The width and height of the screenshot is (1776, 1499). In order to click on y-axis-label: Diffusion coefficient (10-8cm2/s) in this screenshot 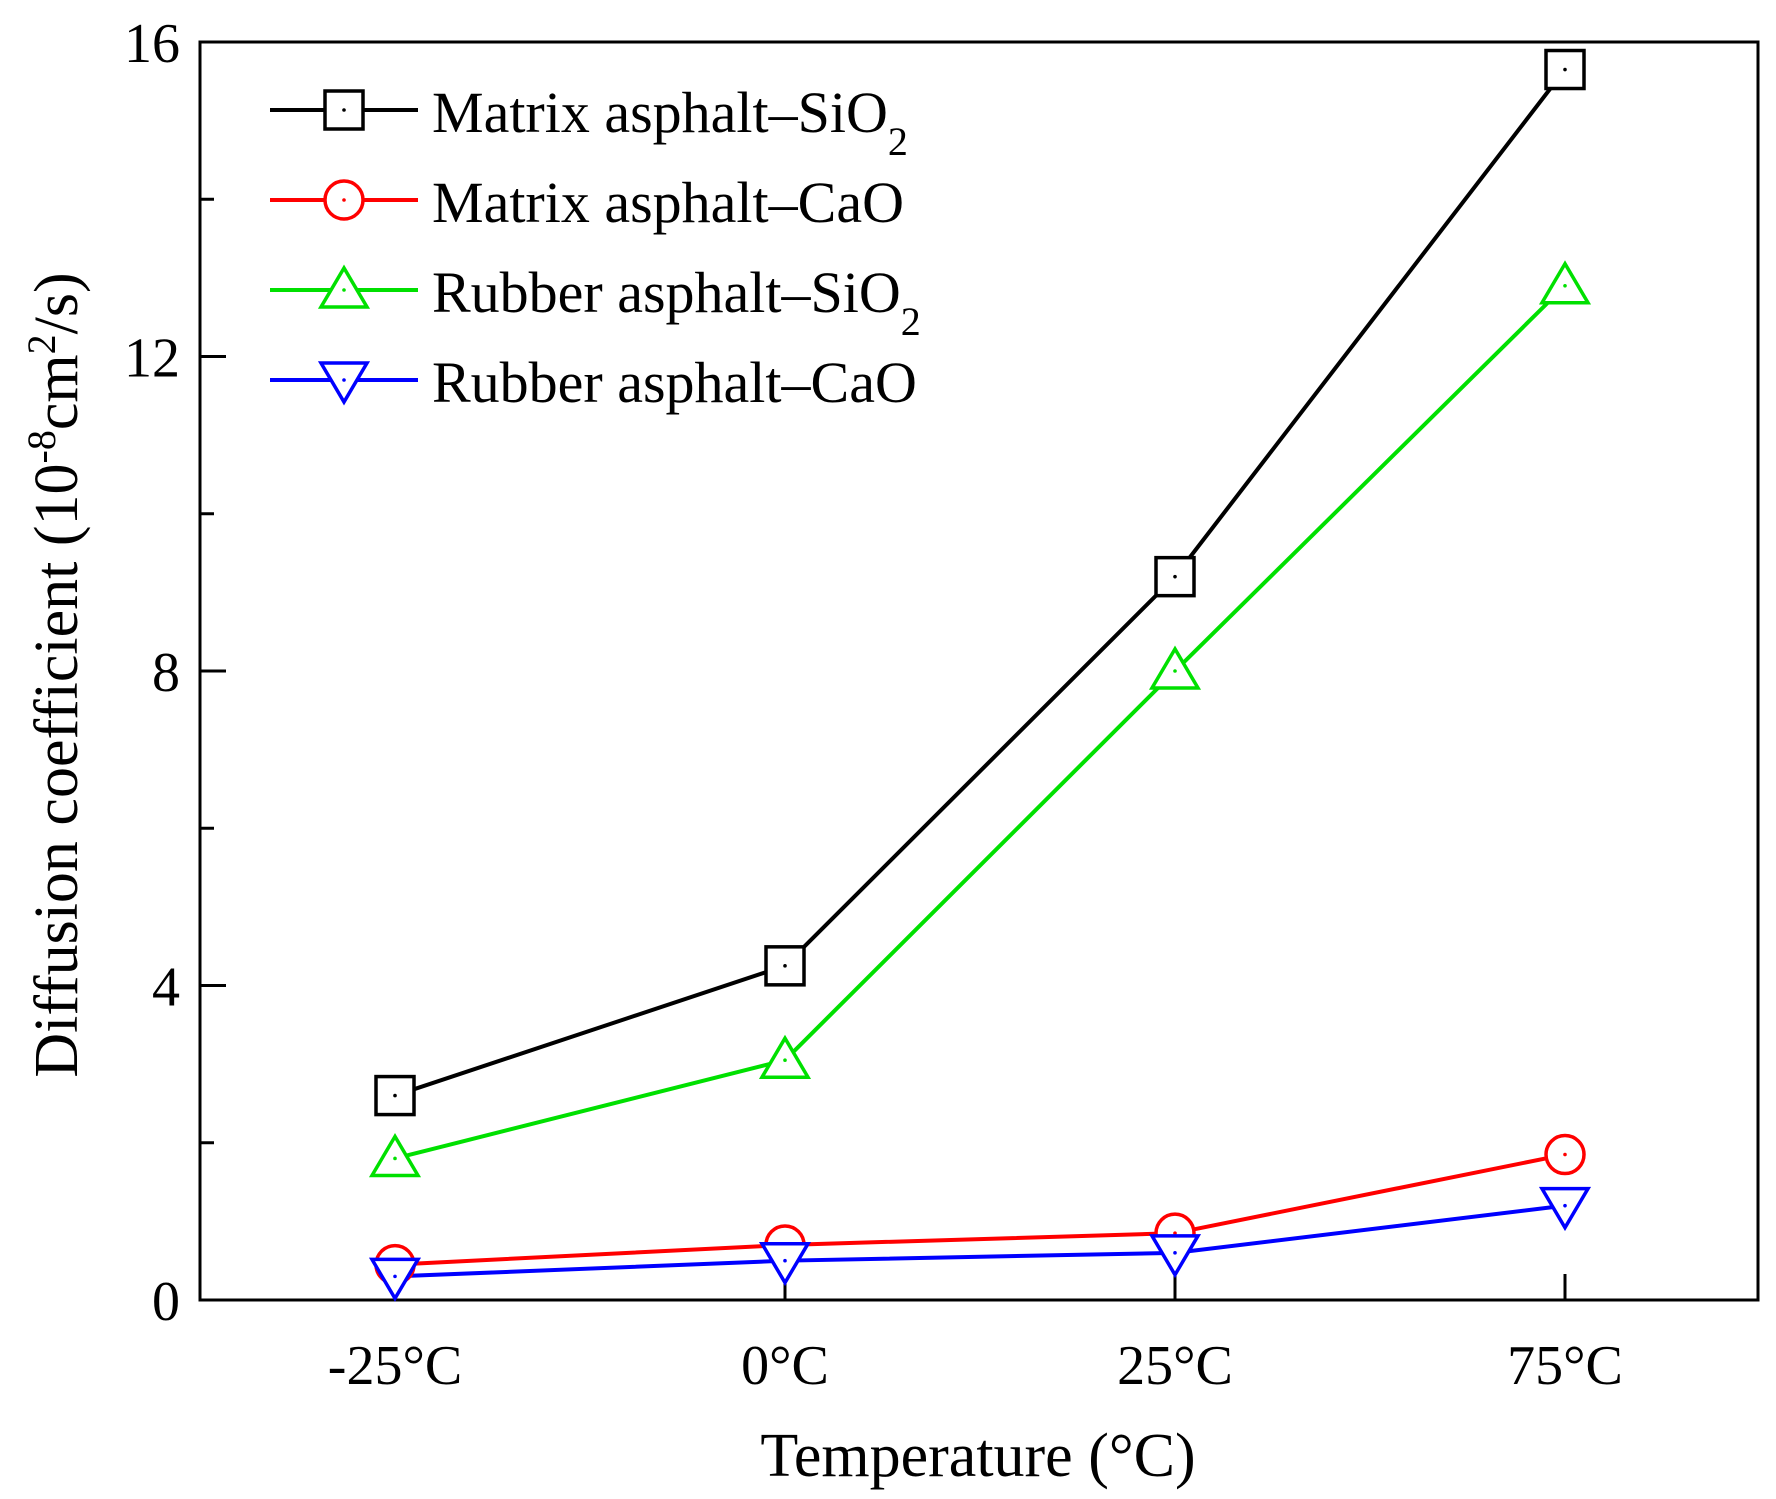, I will do `click(55, 674)`.